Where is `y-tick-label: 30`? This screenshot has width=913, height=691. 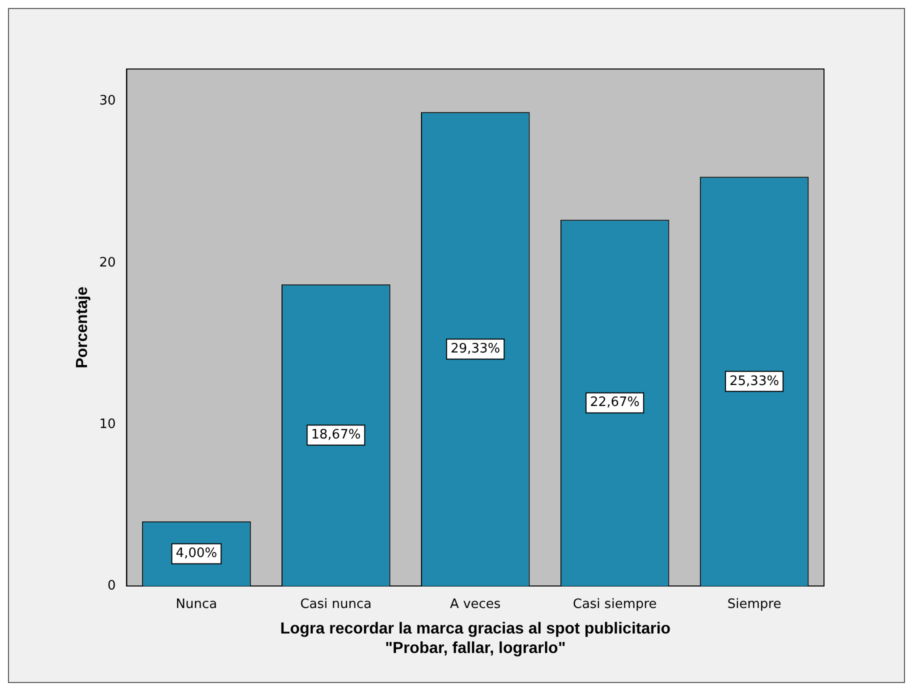 y-tick-label: 30 is located at coordinates (107, 101).